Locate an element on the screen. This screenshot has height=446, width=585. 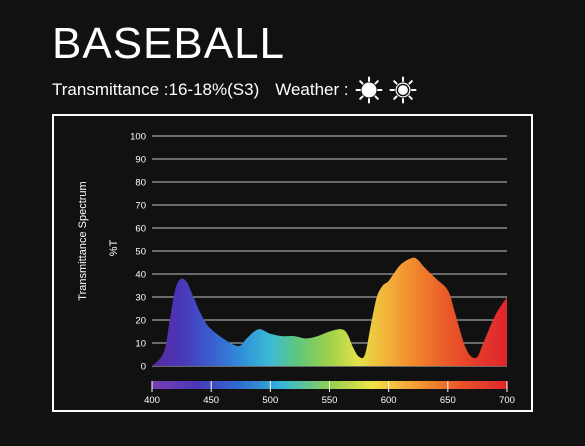
y-tick-label-70: 70 is located at coordinates (140, 206).